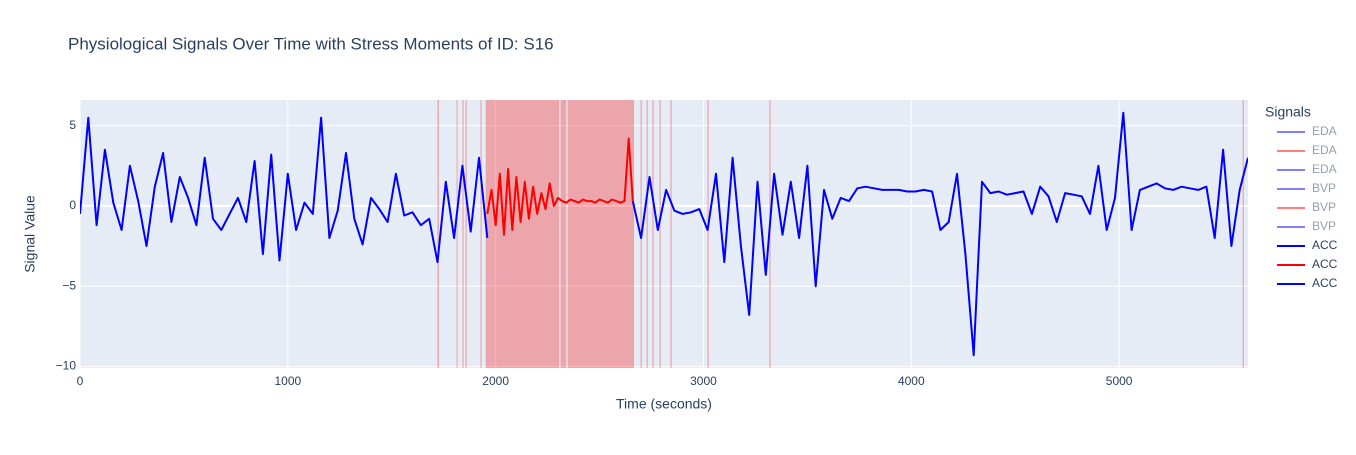  What do you see at coordinates (1119, 381) in the screenshot?
I see `x-tick-label: 5000` at bounding box center [1119, 381].